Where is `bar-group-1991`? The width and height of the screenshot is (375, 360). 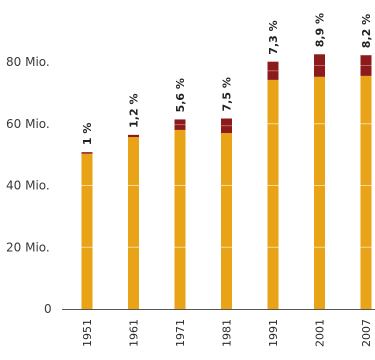
bar-group-1991 is located at coordinates (273, 185).